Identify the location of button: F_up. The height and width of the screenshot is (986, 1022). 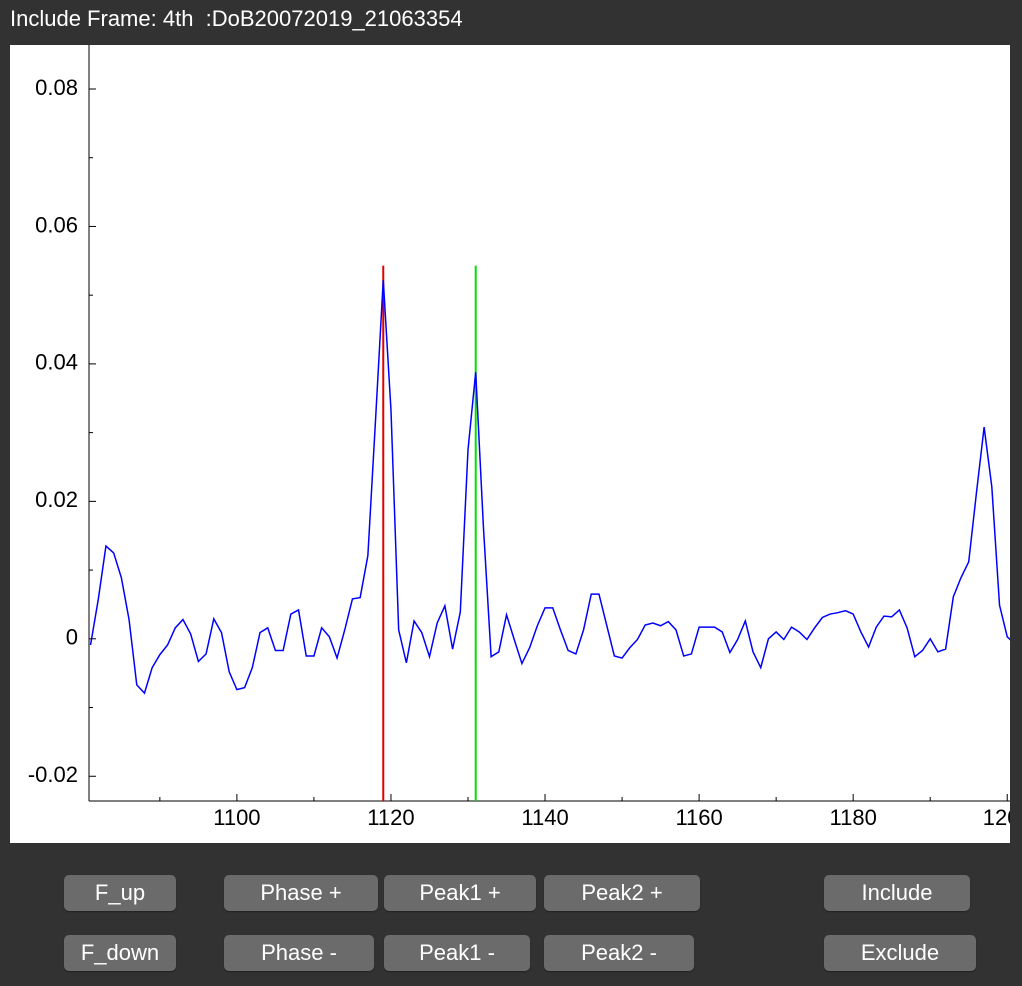
(120, 893).